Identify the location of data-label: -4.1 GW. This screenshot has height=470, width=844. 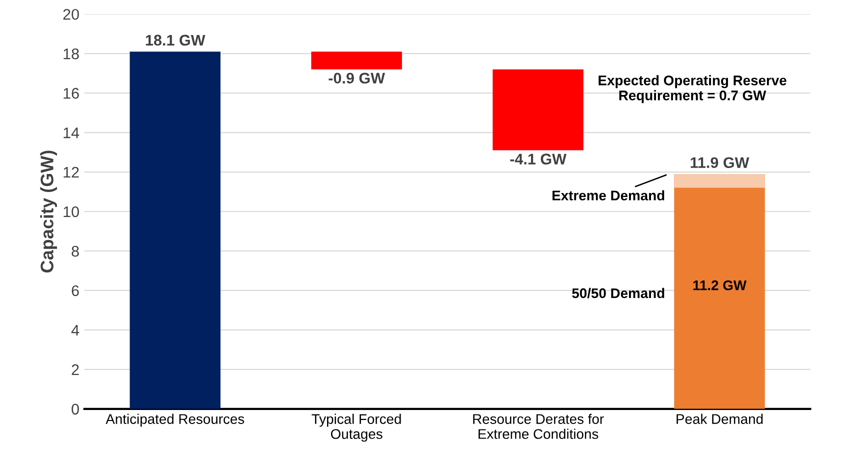
(538, 159).